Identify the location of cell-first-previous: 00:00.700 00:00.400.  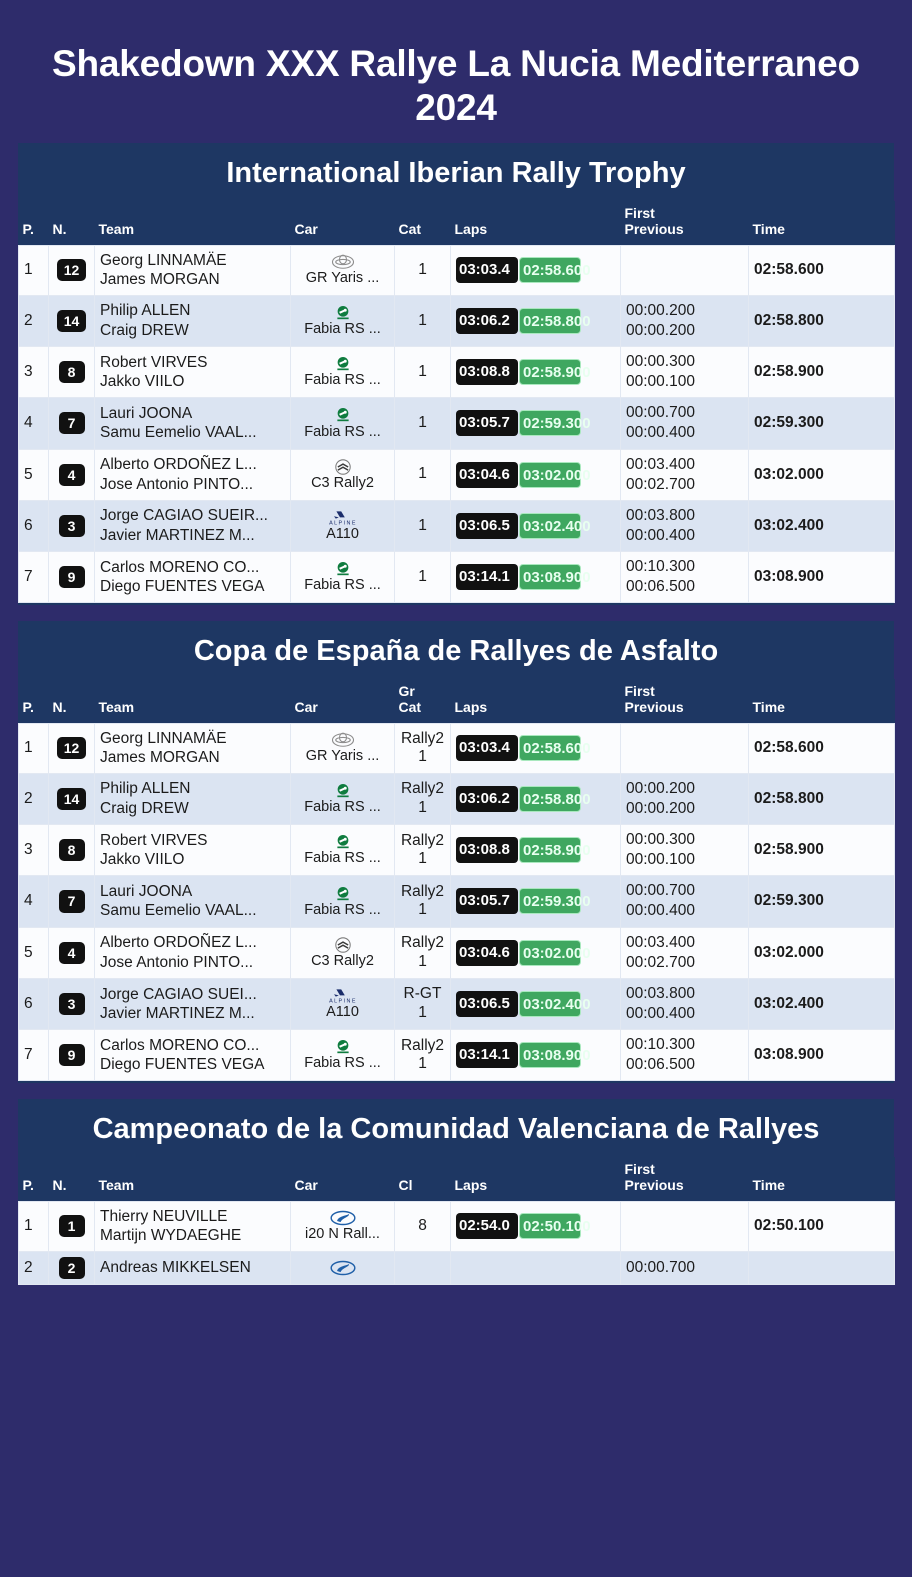
(684, 901).